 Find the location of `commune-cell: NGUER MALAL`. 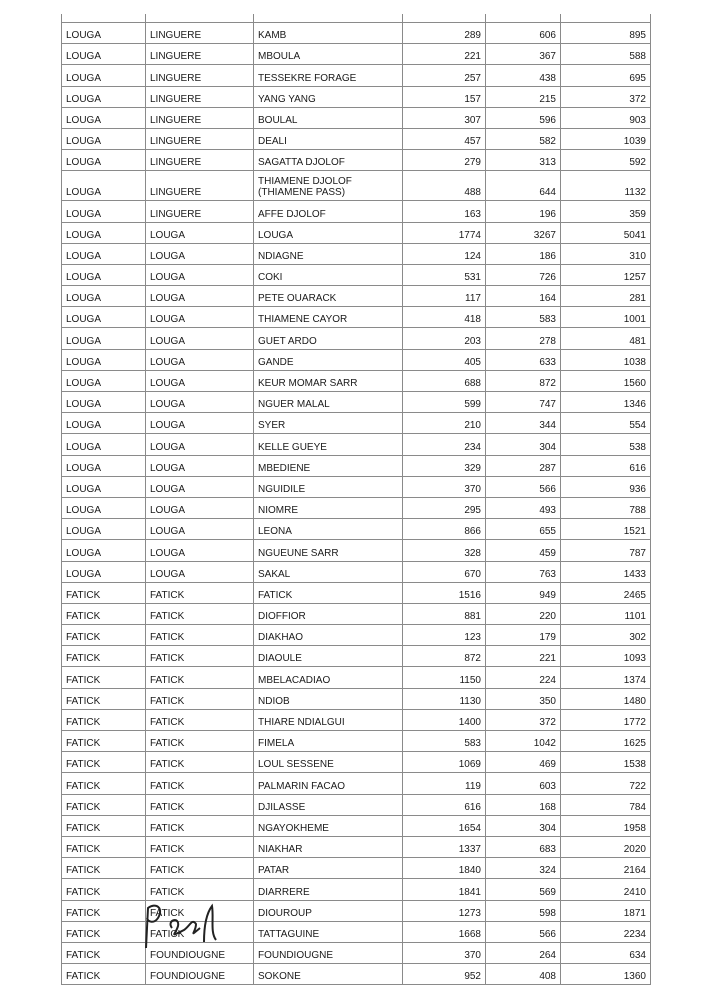

commune-cell: NGUER MALAL is located at coordinates (328, 402).